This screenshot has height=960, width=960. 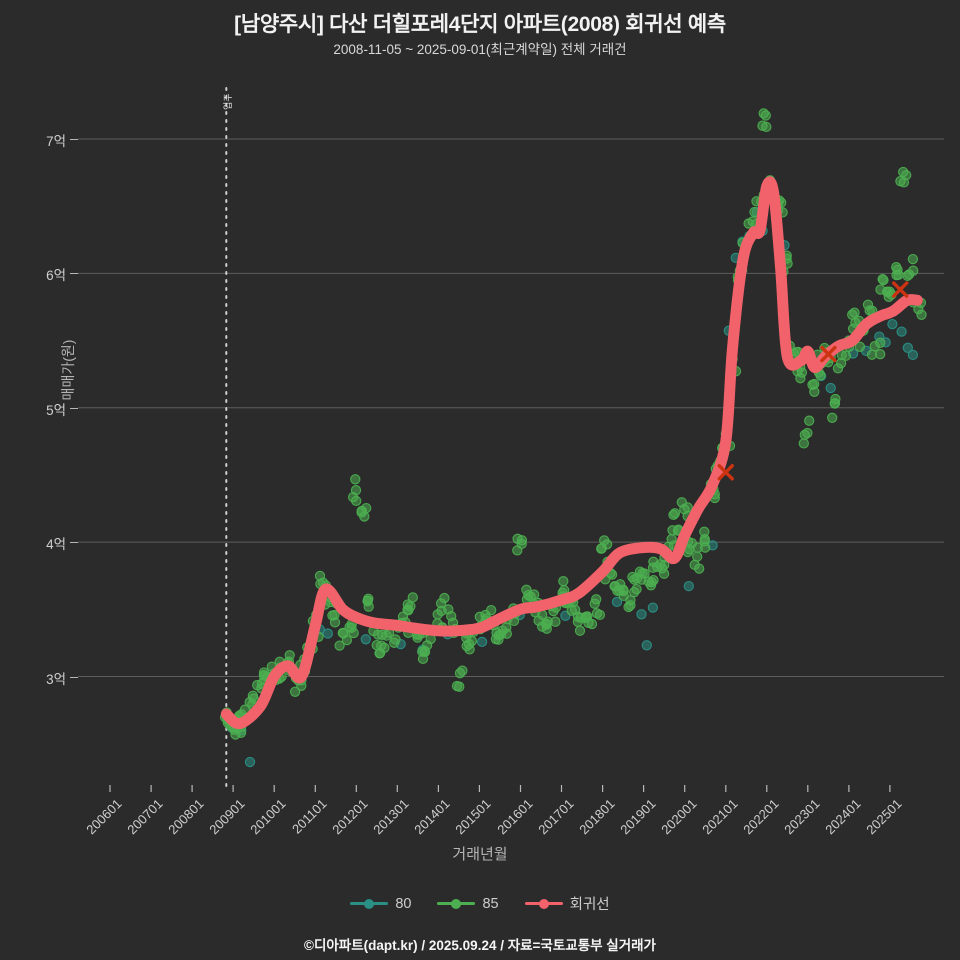 What do you see at coordinates (68, 370) in the screenshot?
I see `y-axis-label: 매매가(원)` at bounding box center [68, 370].